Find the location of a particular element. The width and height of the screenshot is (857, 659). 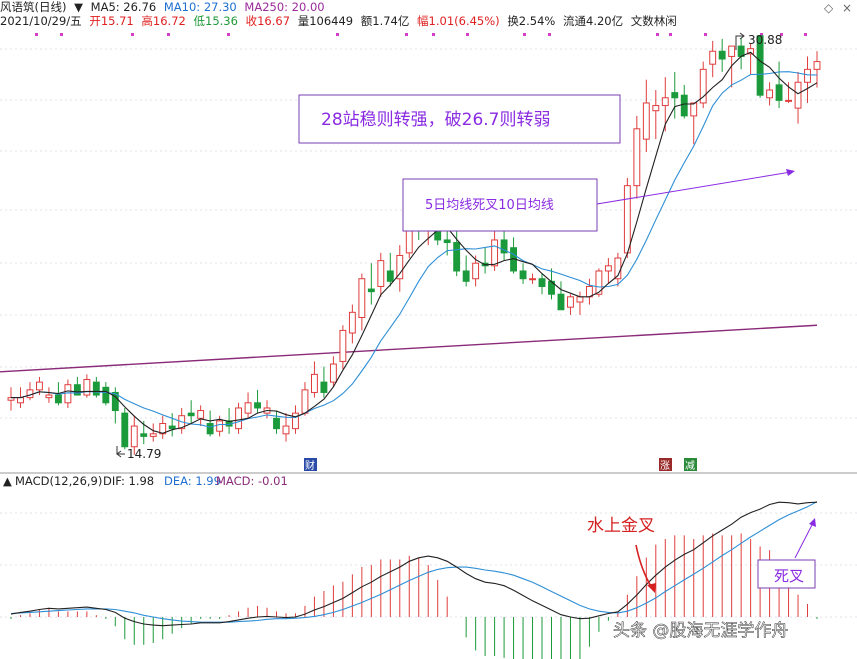

badge-zhang: 涨 is located at coordinates (665, 465).